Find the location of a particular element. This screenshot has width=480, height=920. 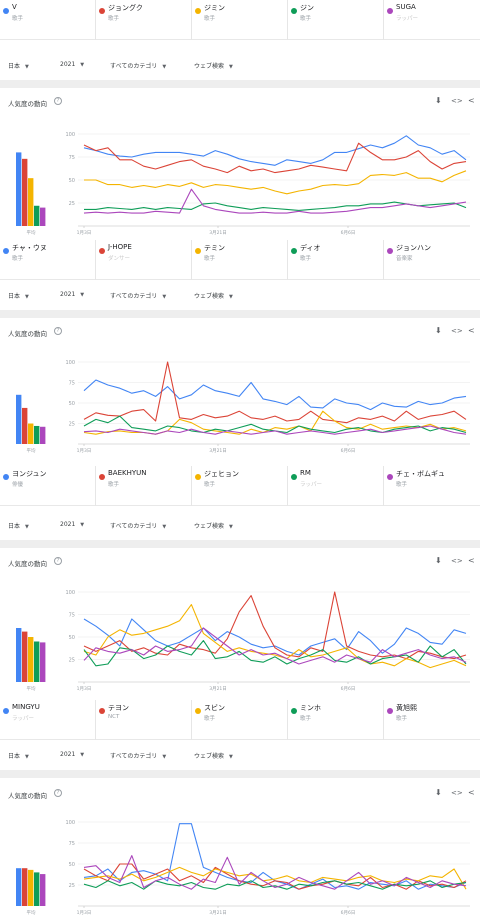

legend-item: スビン 歌手 is located at coordinates (240, 720).